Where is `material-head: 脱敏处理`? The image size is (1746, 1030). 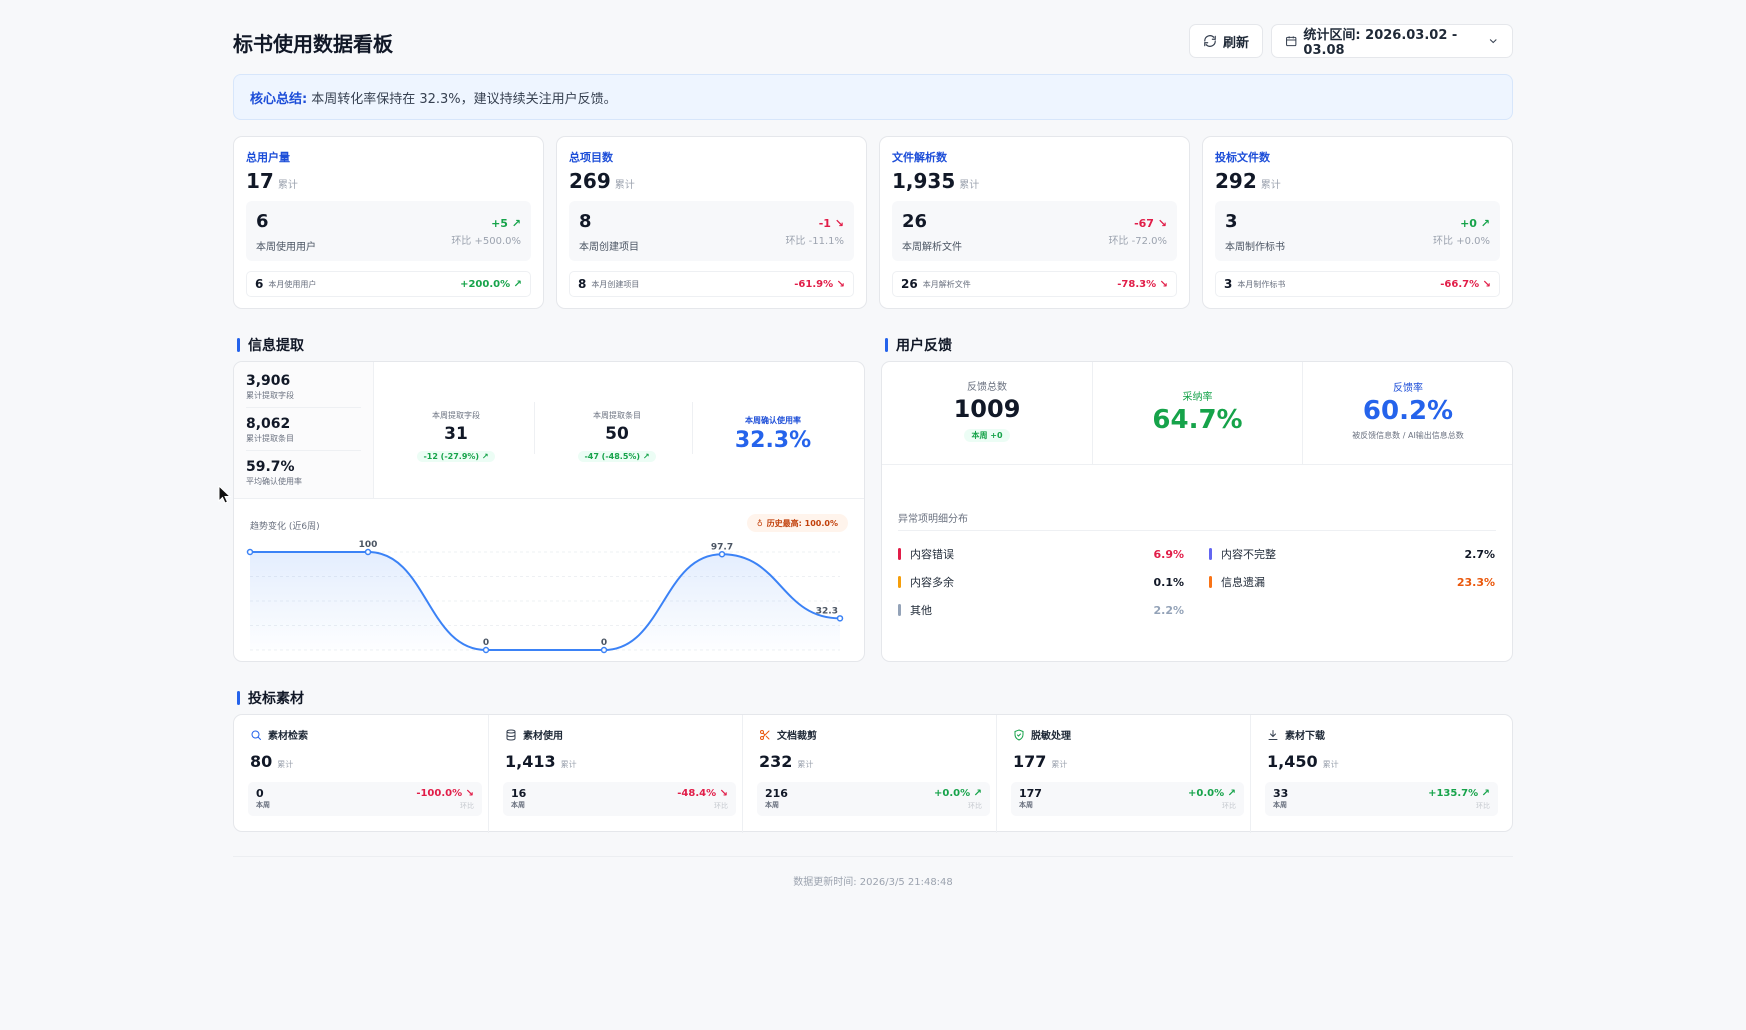 material-head: 脱敏处理 is located at coordinates (1123, 734).